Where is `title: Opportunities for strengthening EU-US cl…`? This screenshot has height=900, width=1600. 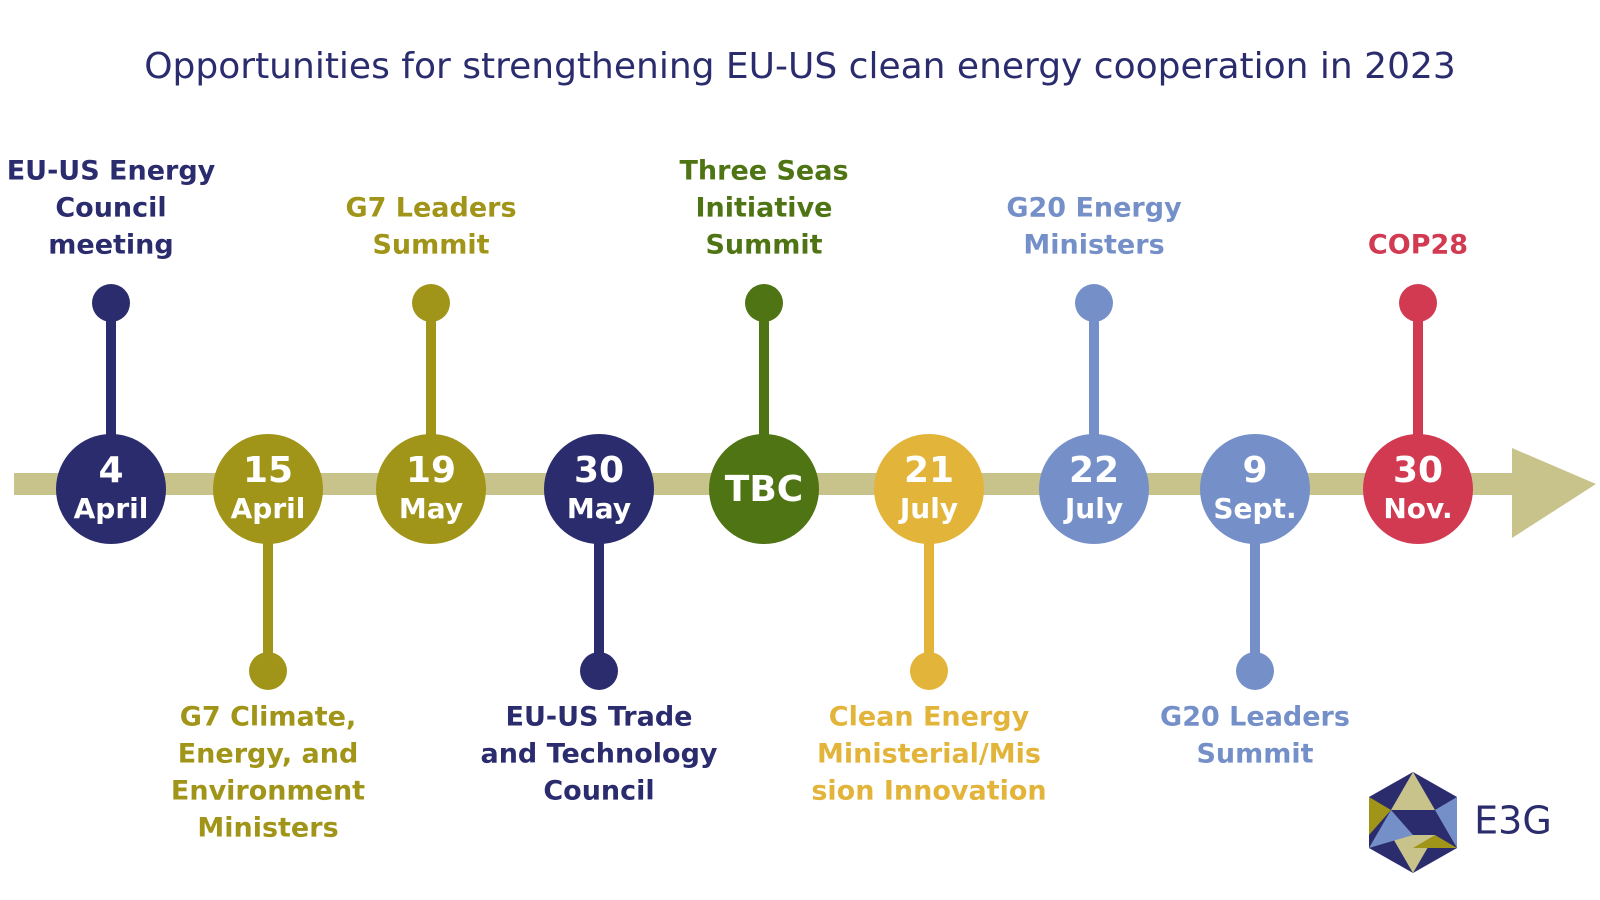
title: Opportunities for strengthening EU-US cl… is located at coordinates (800, 66).